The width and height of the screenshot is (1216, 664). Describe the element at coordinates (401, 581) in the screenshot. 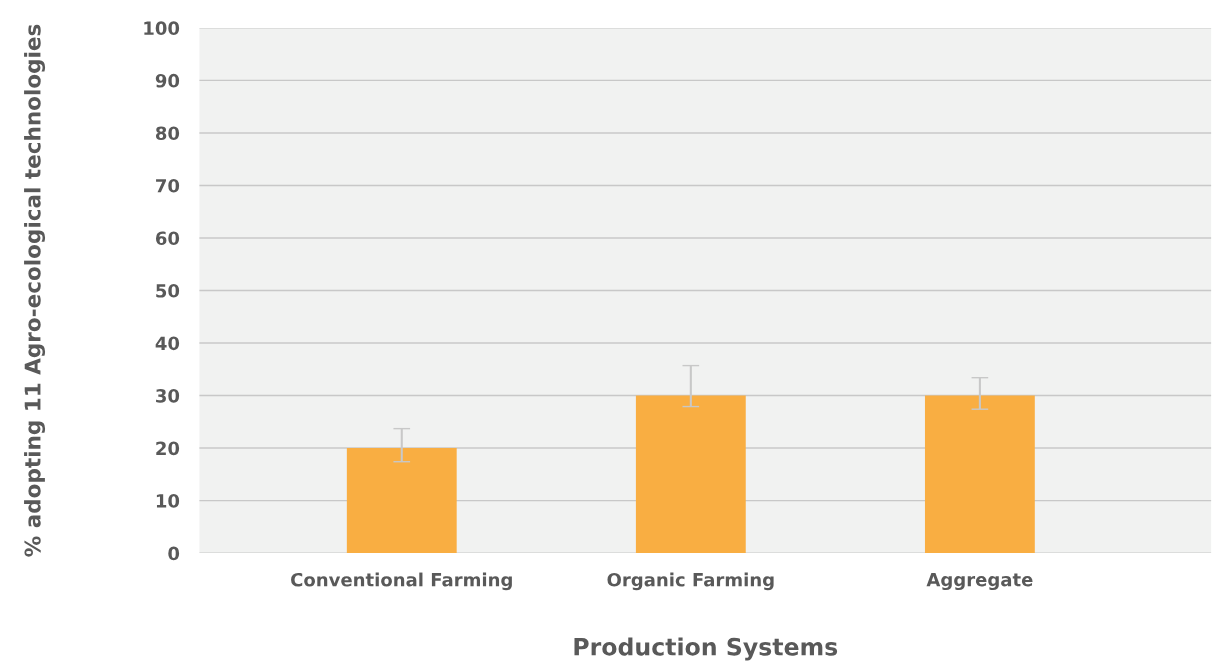

I see `x-tick-label: Conventional Farming` at that location.